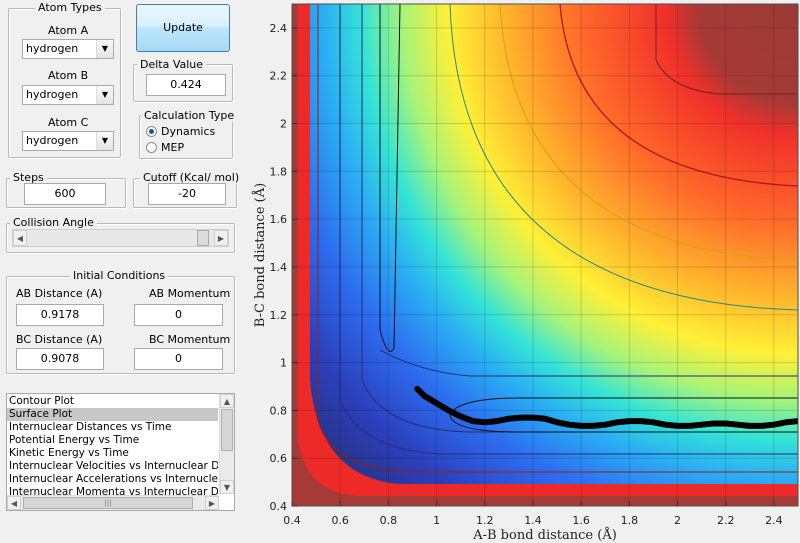 The image size is (800, 543). Describe the element at coordinates (20, 238) in the screenshot. I see `slider-left-arrow-icon: ◀` at that location.